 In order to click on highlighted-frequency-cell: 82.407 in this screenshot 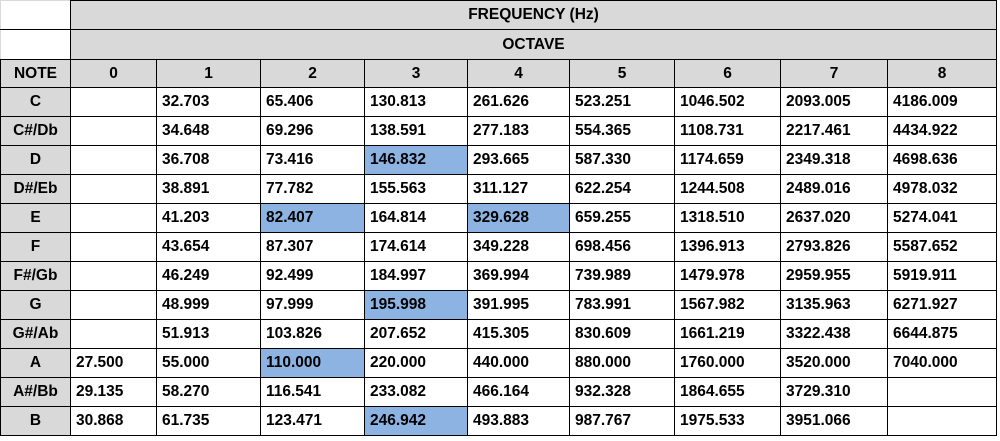, I will do `click(312, 218)`.